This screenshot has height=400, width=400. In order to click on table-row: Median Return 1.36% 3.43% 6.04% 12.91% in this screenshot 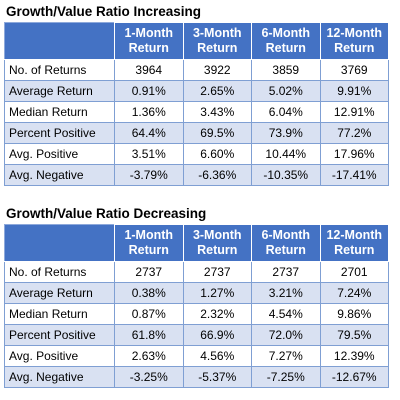, I will do `click(196, 112)`.